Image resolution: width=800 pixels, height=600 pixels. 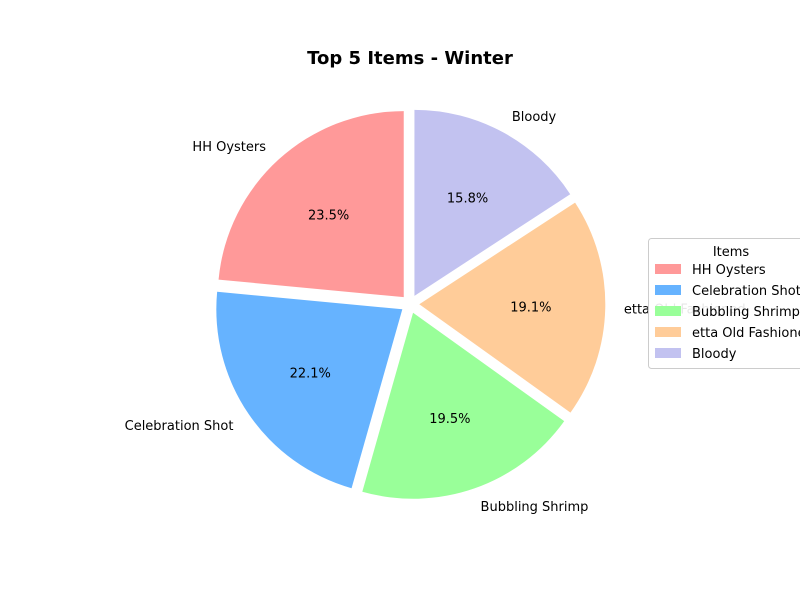 I want to click on legend-swatch-bloody, so click(x=668, y=353).